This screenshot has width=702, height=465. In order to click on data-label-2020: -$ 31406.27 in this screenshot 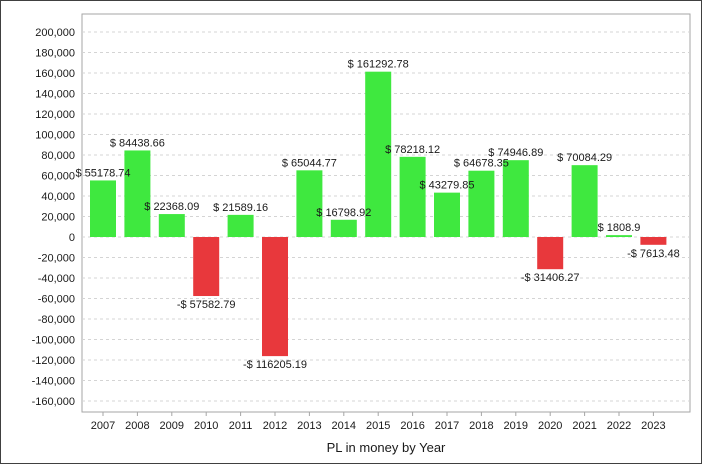, I will do `click(550, 278)`.